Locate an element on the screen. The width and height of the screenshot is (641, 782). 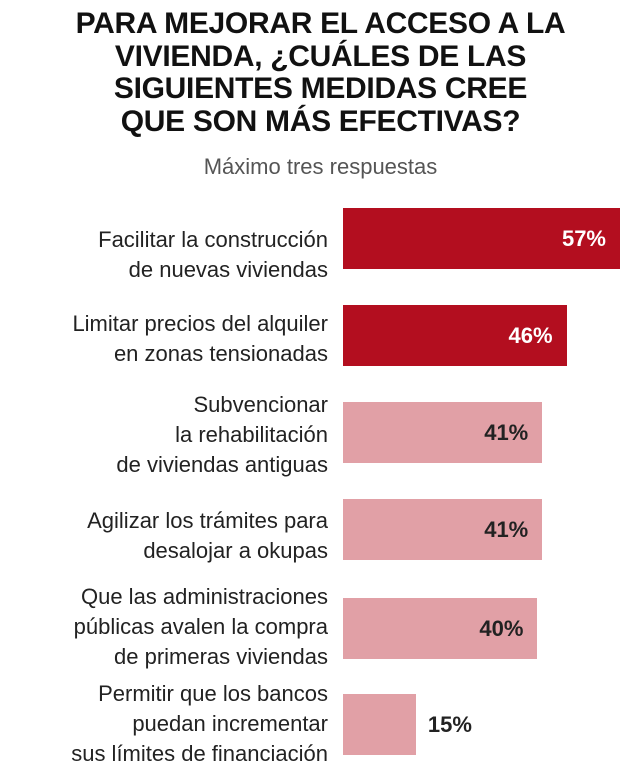
category-label-line: Permitir que los bancos is located at coordinates (213, 693).